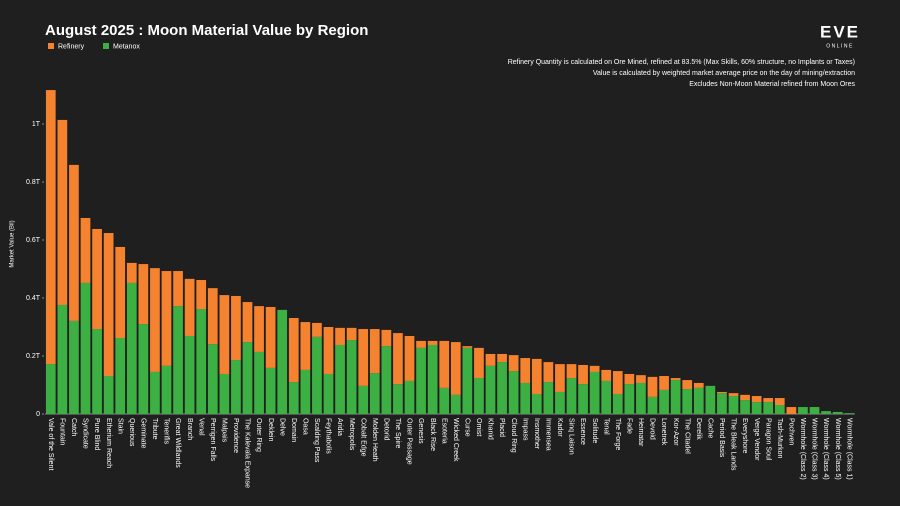  I want to click on x-tick-label: Tenerifis, so click(166, 431).